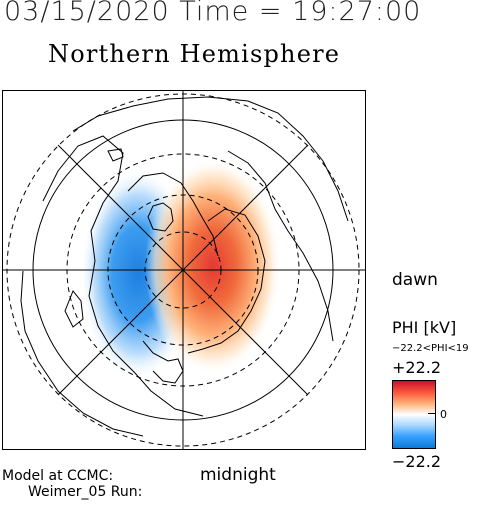  Describe the element at coordinates (58, 476) in the screenshot. I see `model-label: Model at CCMC:` at that location.